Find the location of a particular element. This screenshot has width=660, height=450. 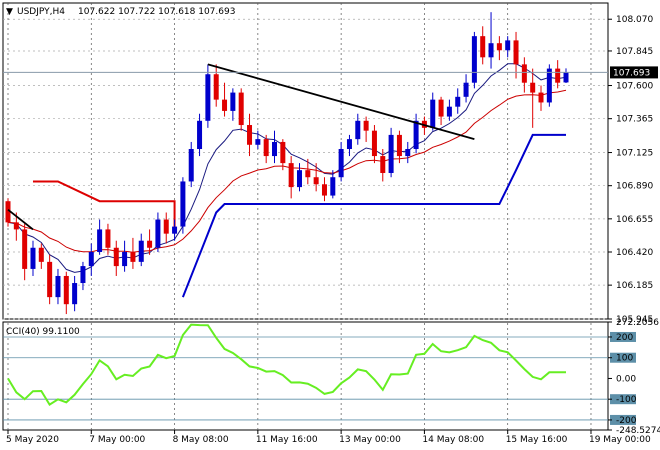

time-tick-label: 19 May 00:00 is located at coordinates (620, 440).